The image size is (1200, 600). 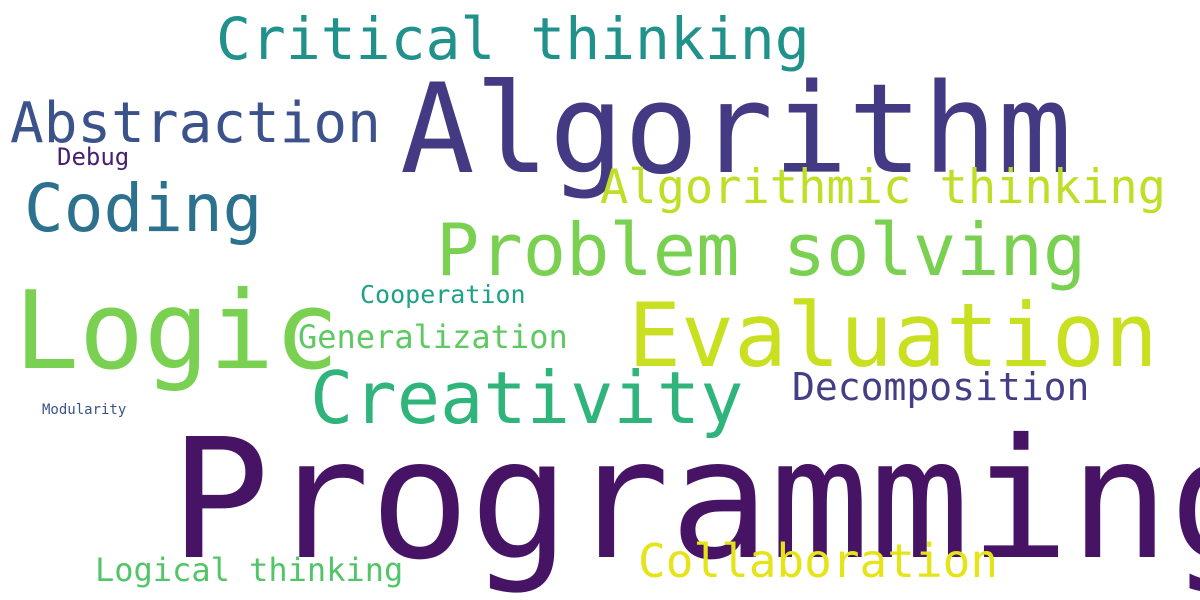 I want to click on word-cooperation: Cooperation, so click(x=443, y=294).